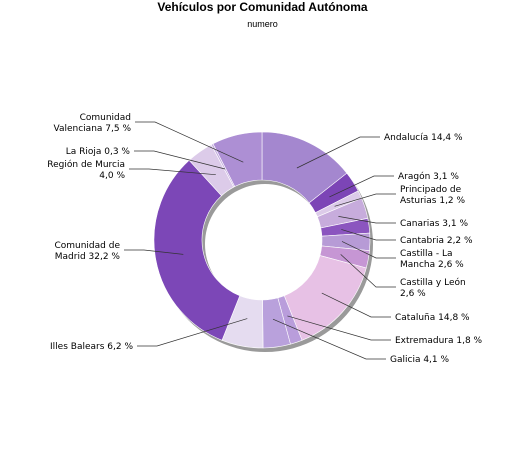 The height and width of the screenshot is (450, 525). What do you see at coordinates (262, 24) in the screenshot?
I see `chart-subtitle: numero` at bounding box center [262, 24].